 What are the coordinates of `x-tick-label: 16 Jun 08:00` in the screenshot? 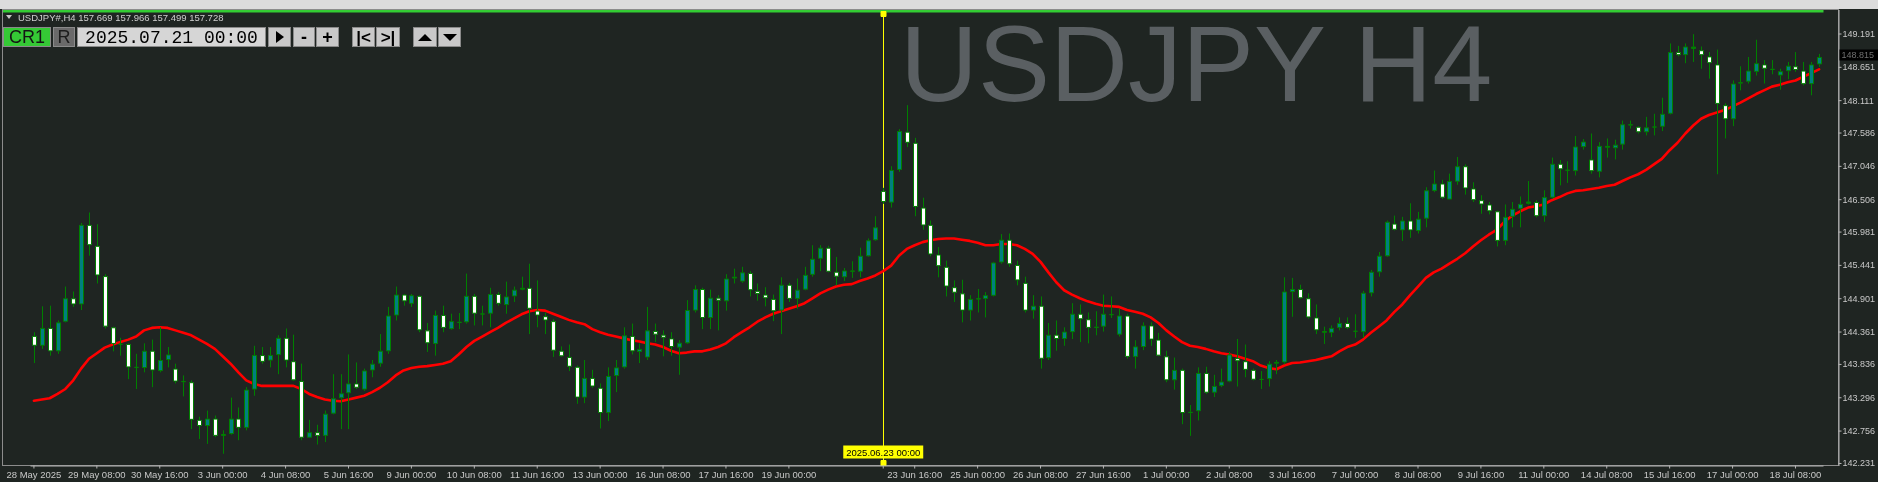 It's located at (663, 475).